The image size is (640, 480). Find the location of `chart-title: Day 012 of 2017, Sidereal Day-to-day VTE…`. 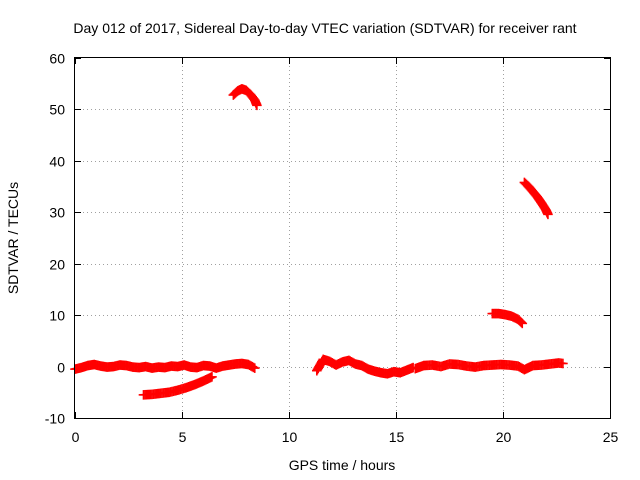

chart-title: Day 012 of 2017, Sidereal Day-to-day VTE… is located at coordinates (324, 28).